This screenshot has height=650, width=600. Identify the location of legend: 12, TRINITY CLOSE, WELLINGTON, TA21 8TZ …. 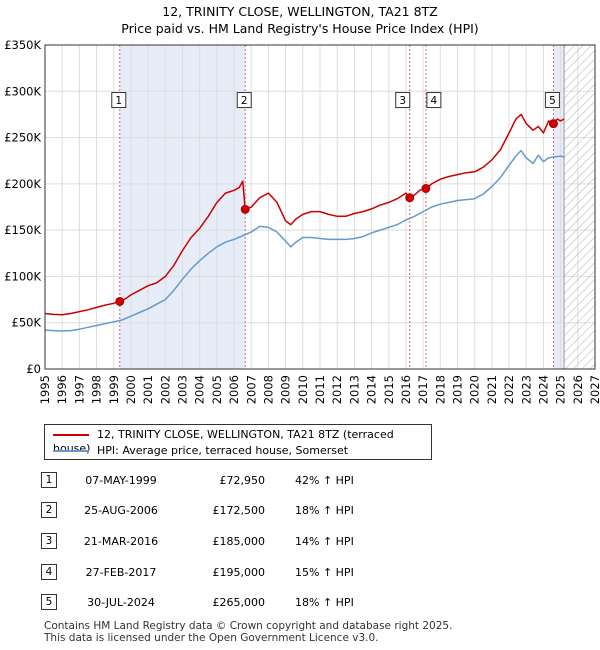
(238, 442).